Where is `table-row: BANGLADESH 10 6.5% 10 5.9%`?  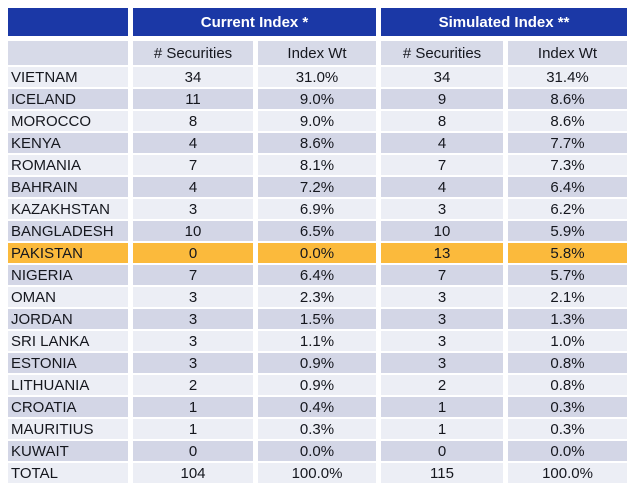 table-row: BANGLADESH 10 6.5% 10 5.9% is located at coordinates (317, 231).